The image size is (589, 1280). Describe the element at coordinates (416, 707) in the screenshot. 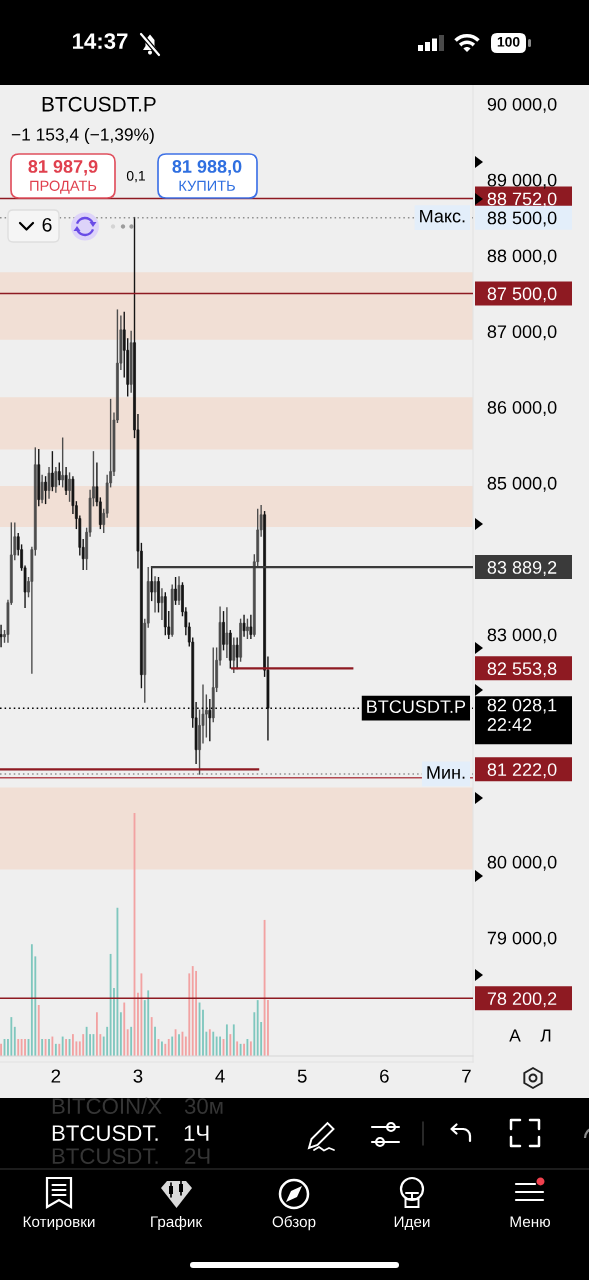

I see `ref-line-label: BTCUSDT.P` at that location.